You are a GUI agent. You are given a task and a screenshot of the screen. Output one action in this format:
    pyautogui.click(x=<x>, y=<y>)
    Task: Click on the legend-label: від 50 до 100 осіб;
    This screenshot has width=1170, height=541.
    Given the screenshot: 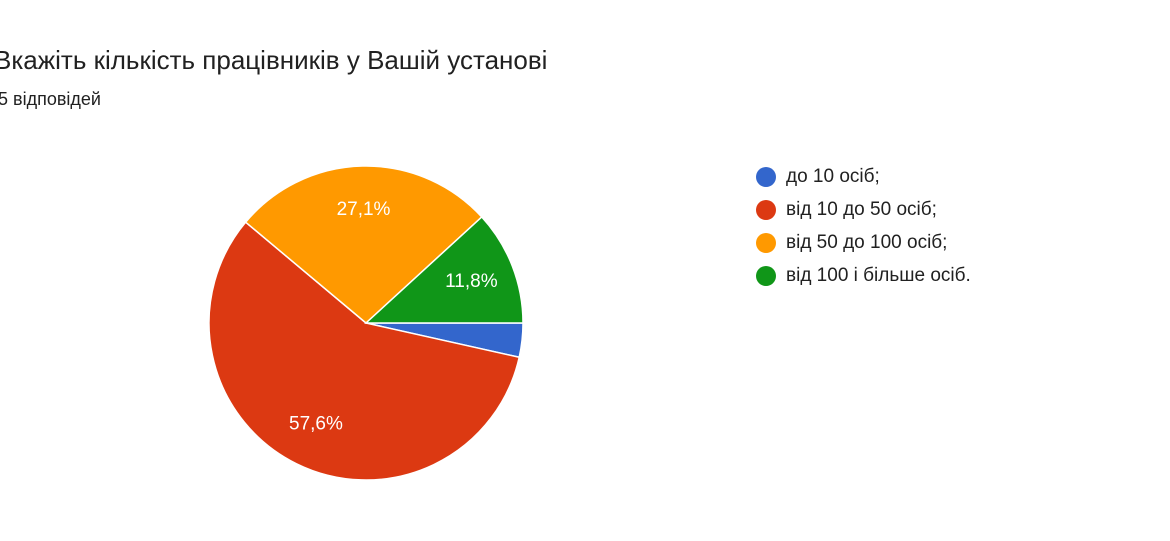 What is the action you would take?
    pyautogui.click(x=866, y=242)
    